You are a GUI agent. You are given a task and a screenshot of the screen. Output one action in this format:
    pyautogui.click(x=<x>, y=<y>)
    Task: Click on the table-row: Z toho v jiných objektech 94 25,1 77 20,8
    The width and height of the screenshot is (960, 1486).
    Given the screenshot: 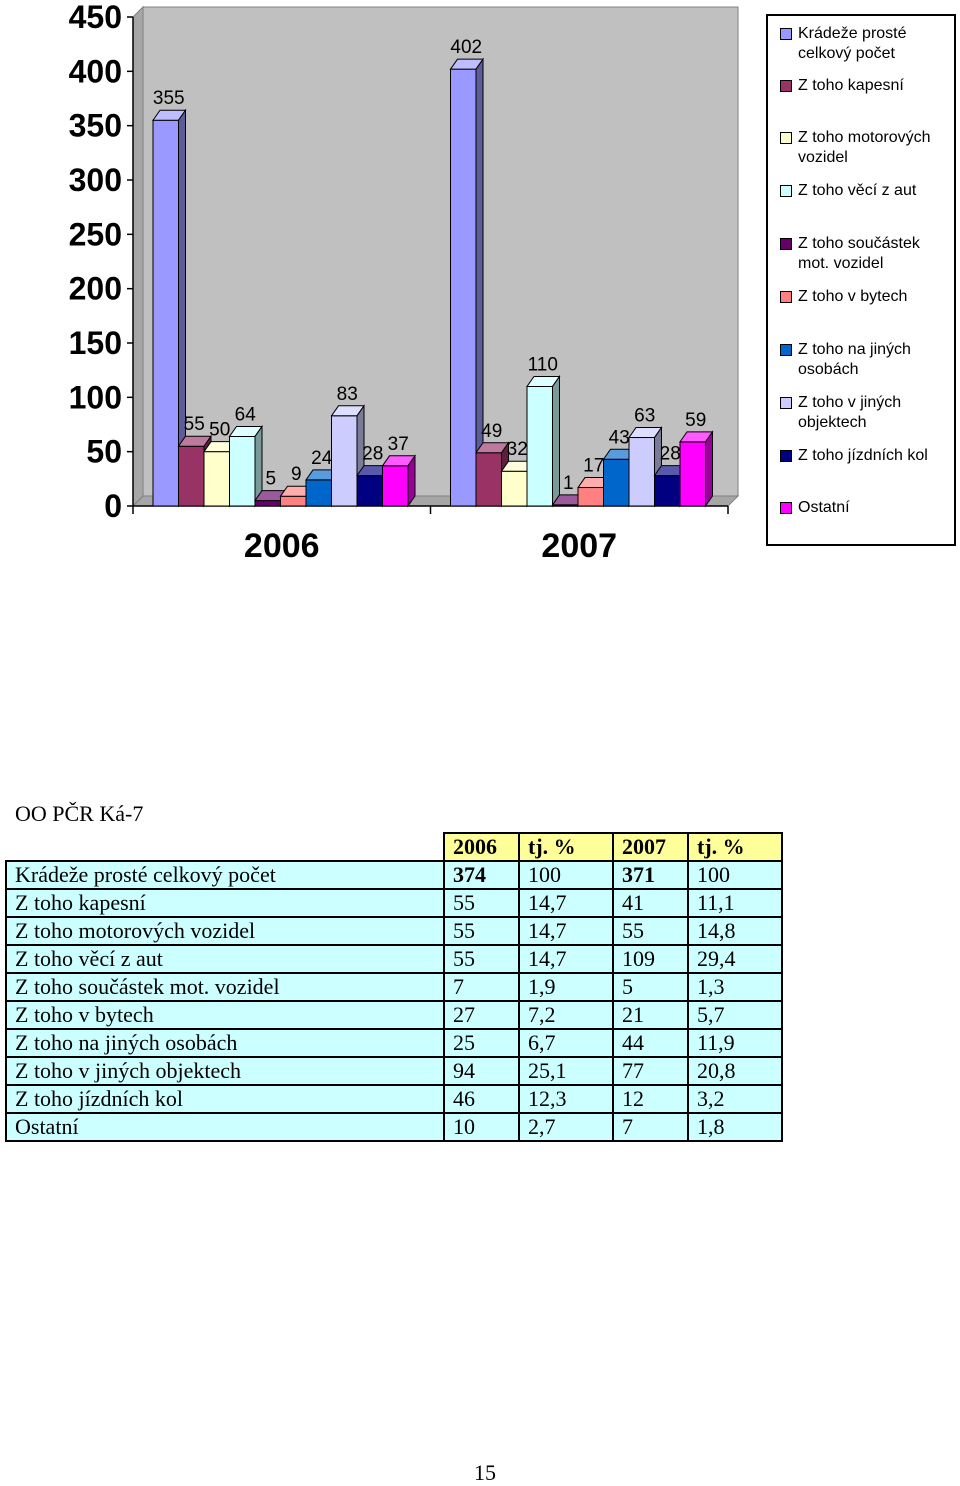 What is the action you would take?
    pyautogui.click(x=394, y=1071)
    